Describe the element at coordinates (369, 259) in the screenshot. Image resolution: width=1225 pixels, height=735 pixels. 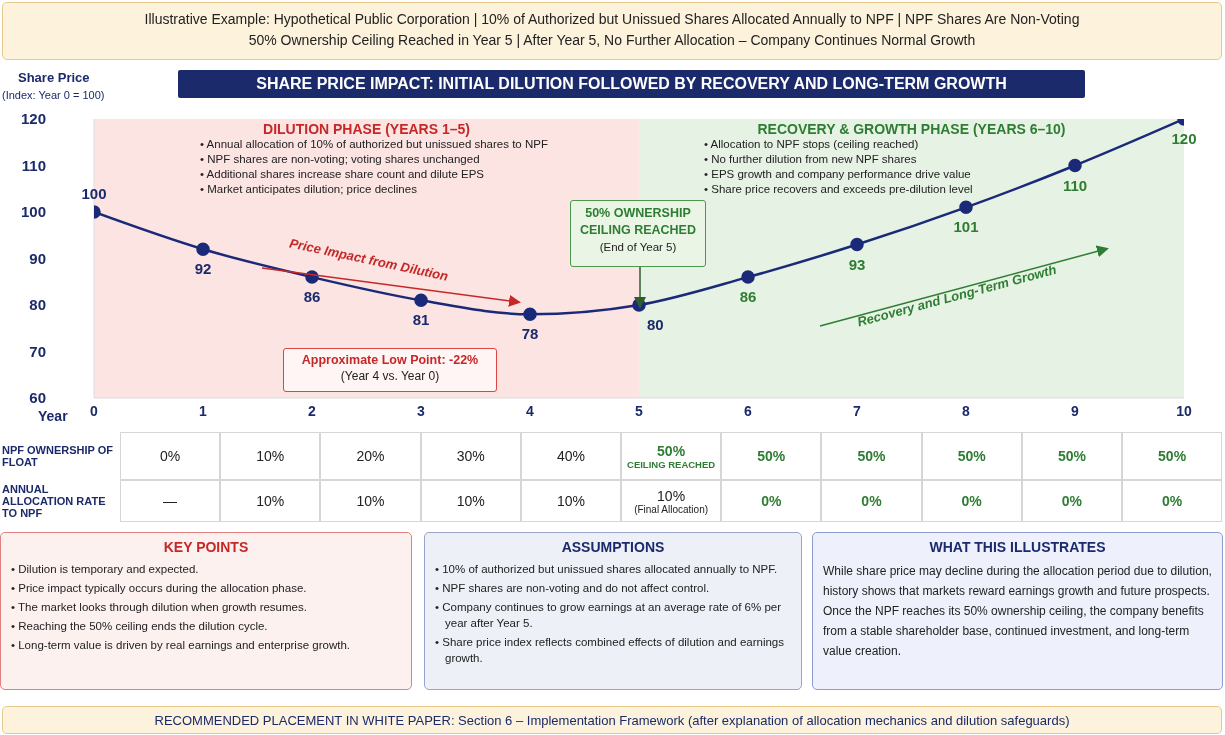
I see `annotation: Price Impact from Dilution` at that location.